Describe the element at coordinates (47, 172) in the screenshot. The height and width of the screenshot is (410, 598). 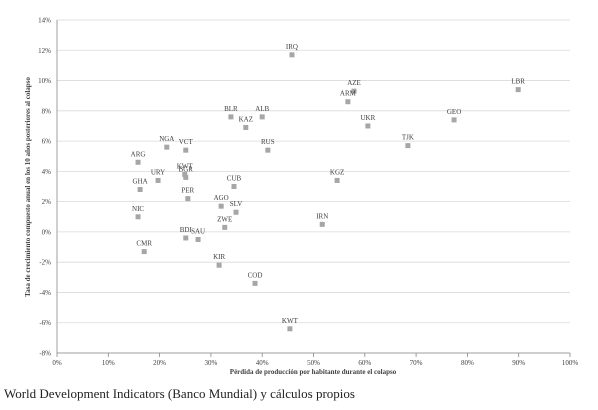
I see `y-tick-label: 4%` at that location.